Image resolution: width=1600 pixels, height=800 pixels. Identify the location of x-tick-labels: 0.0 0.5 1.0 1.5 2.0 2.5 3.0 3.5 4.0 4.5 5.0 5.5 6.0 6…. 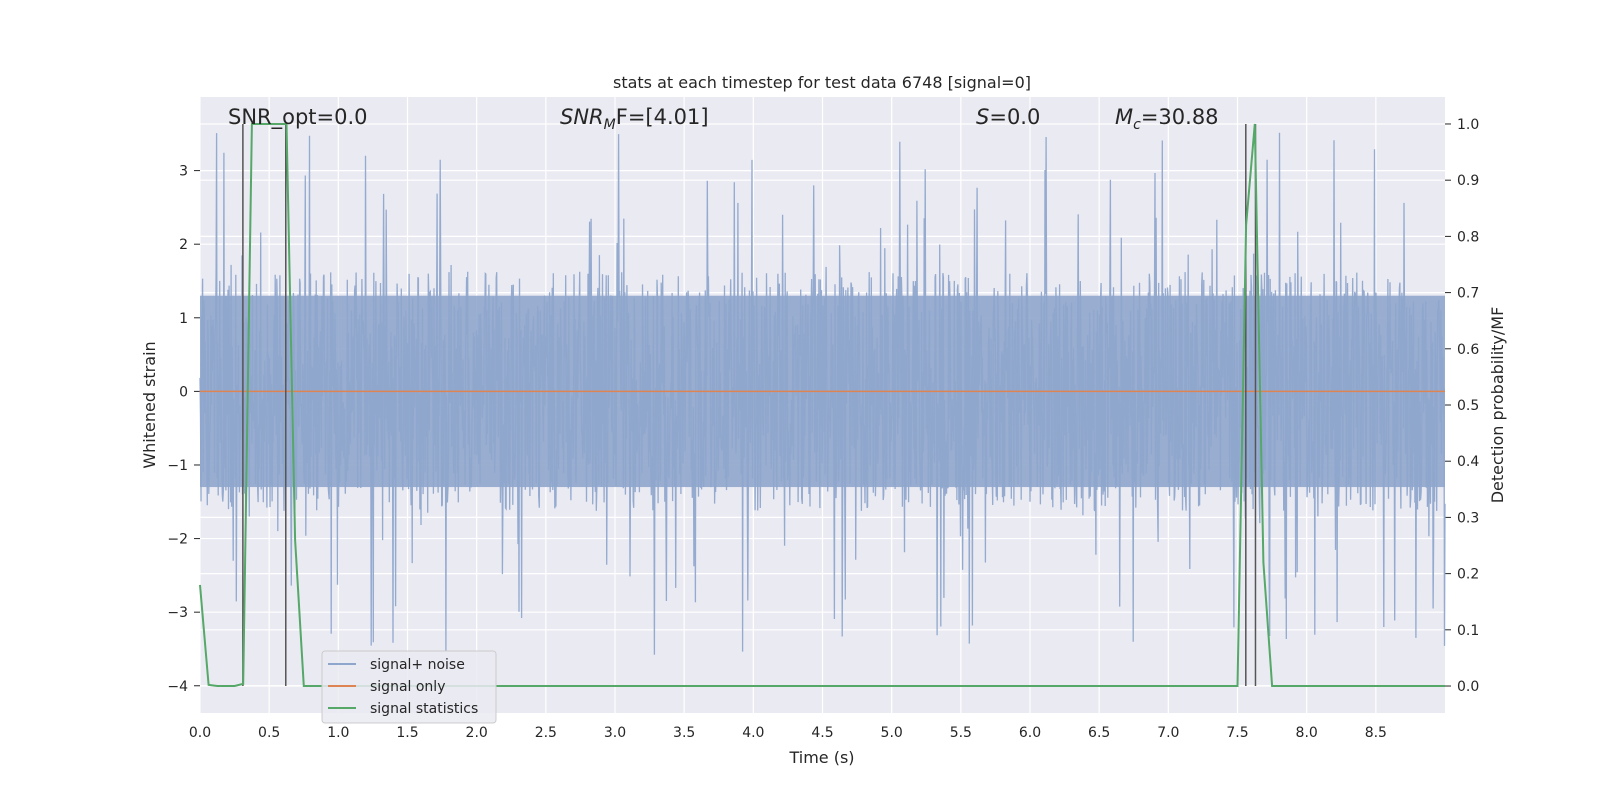
(788, 733).